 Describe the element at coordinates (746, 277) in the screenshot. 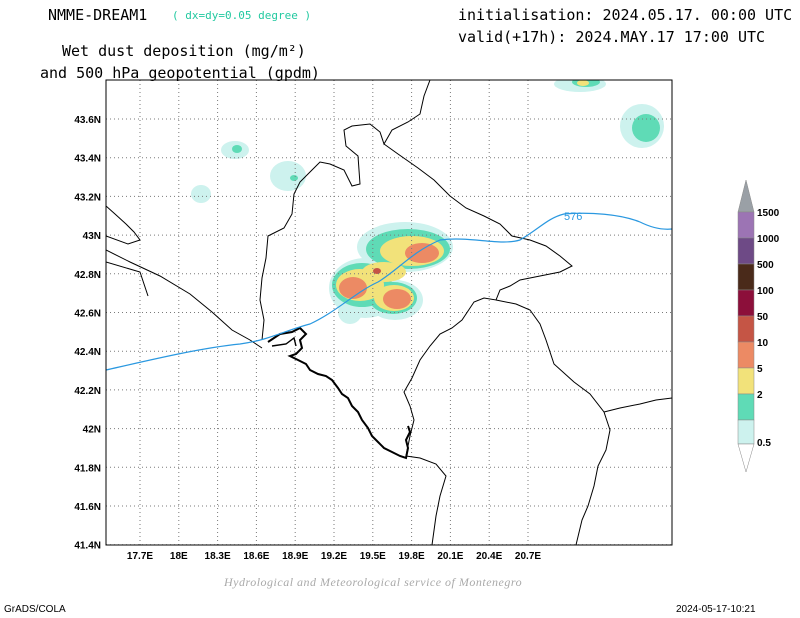

I see `legend-swatch-c500` at that location.